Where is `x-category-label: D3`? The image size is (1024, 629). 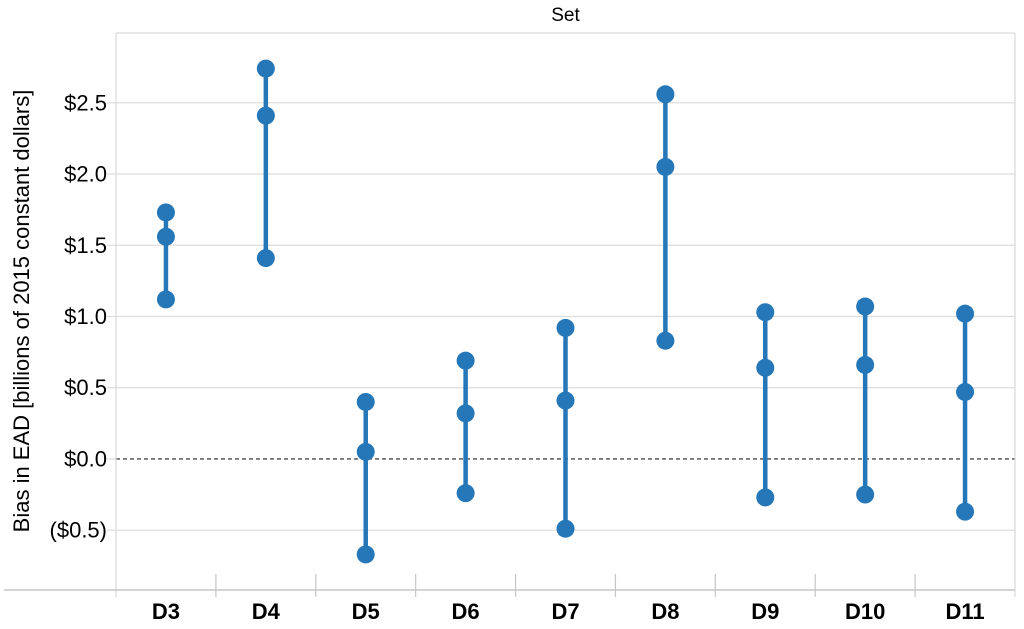 x-category-label: D3 is located at coordinates (166, 611).